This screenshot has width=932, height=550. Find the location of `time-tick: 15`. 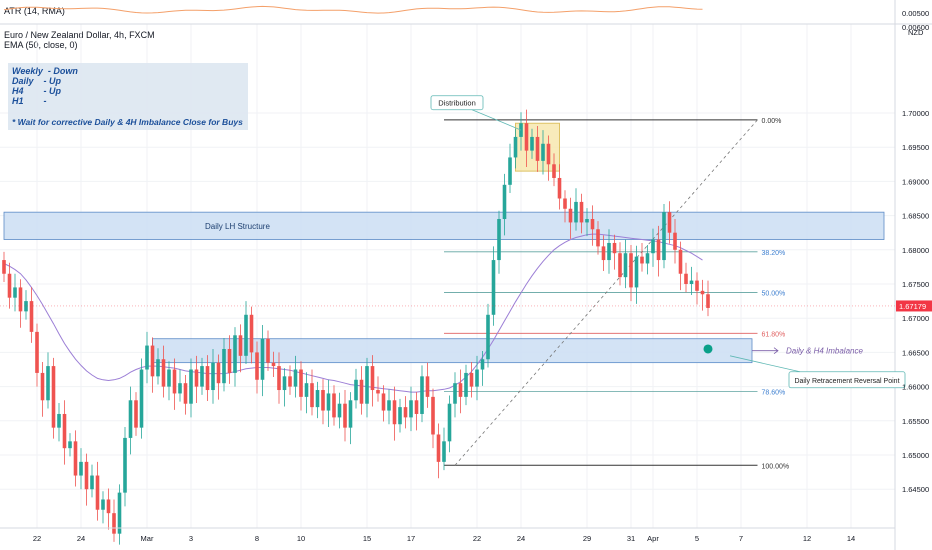

time-tick: 15 is located at coordinates (367, 538).